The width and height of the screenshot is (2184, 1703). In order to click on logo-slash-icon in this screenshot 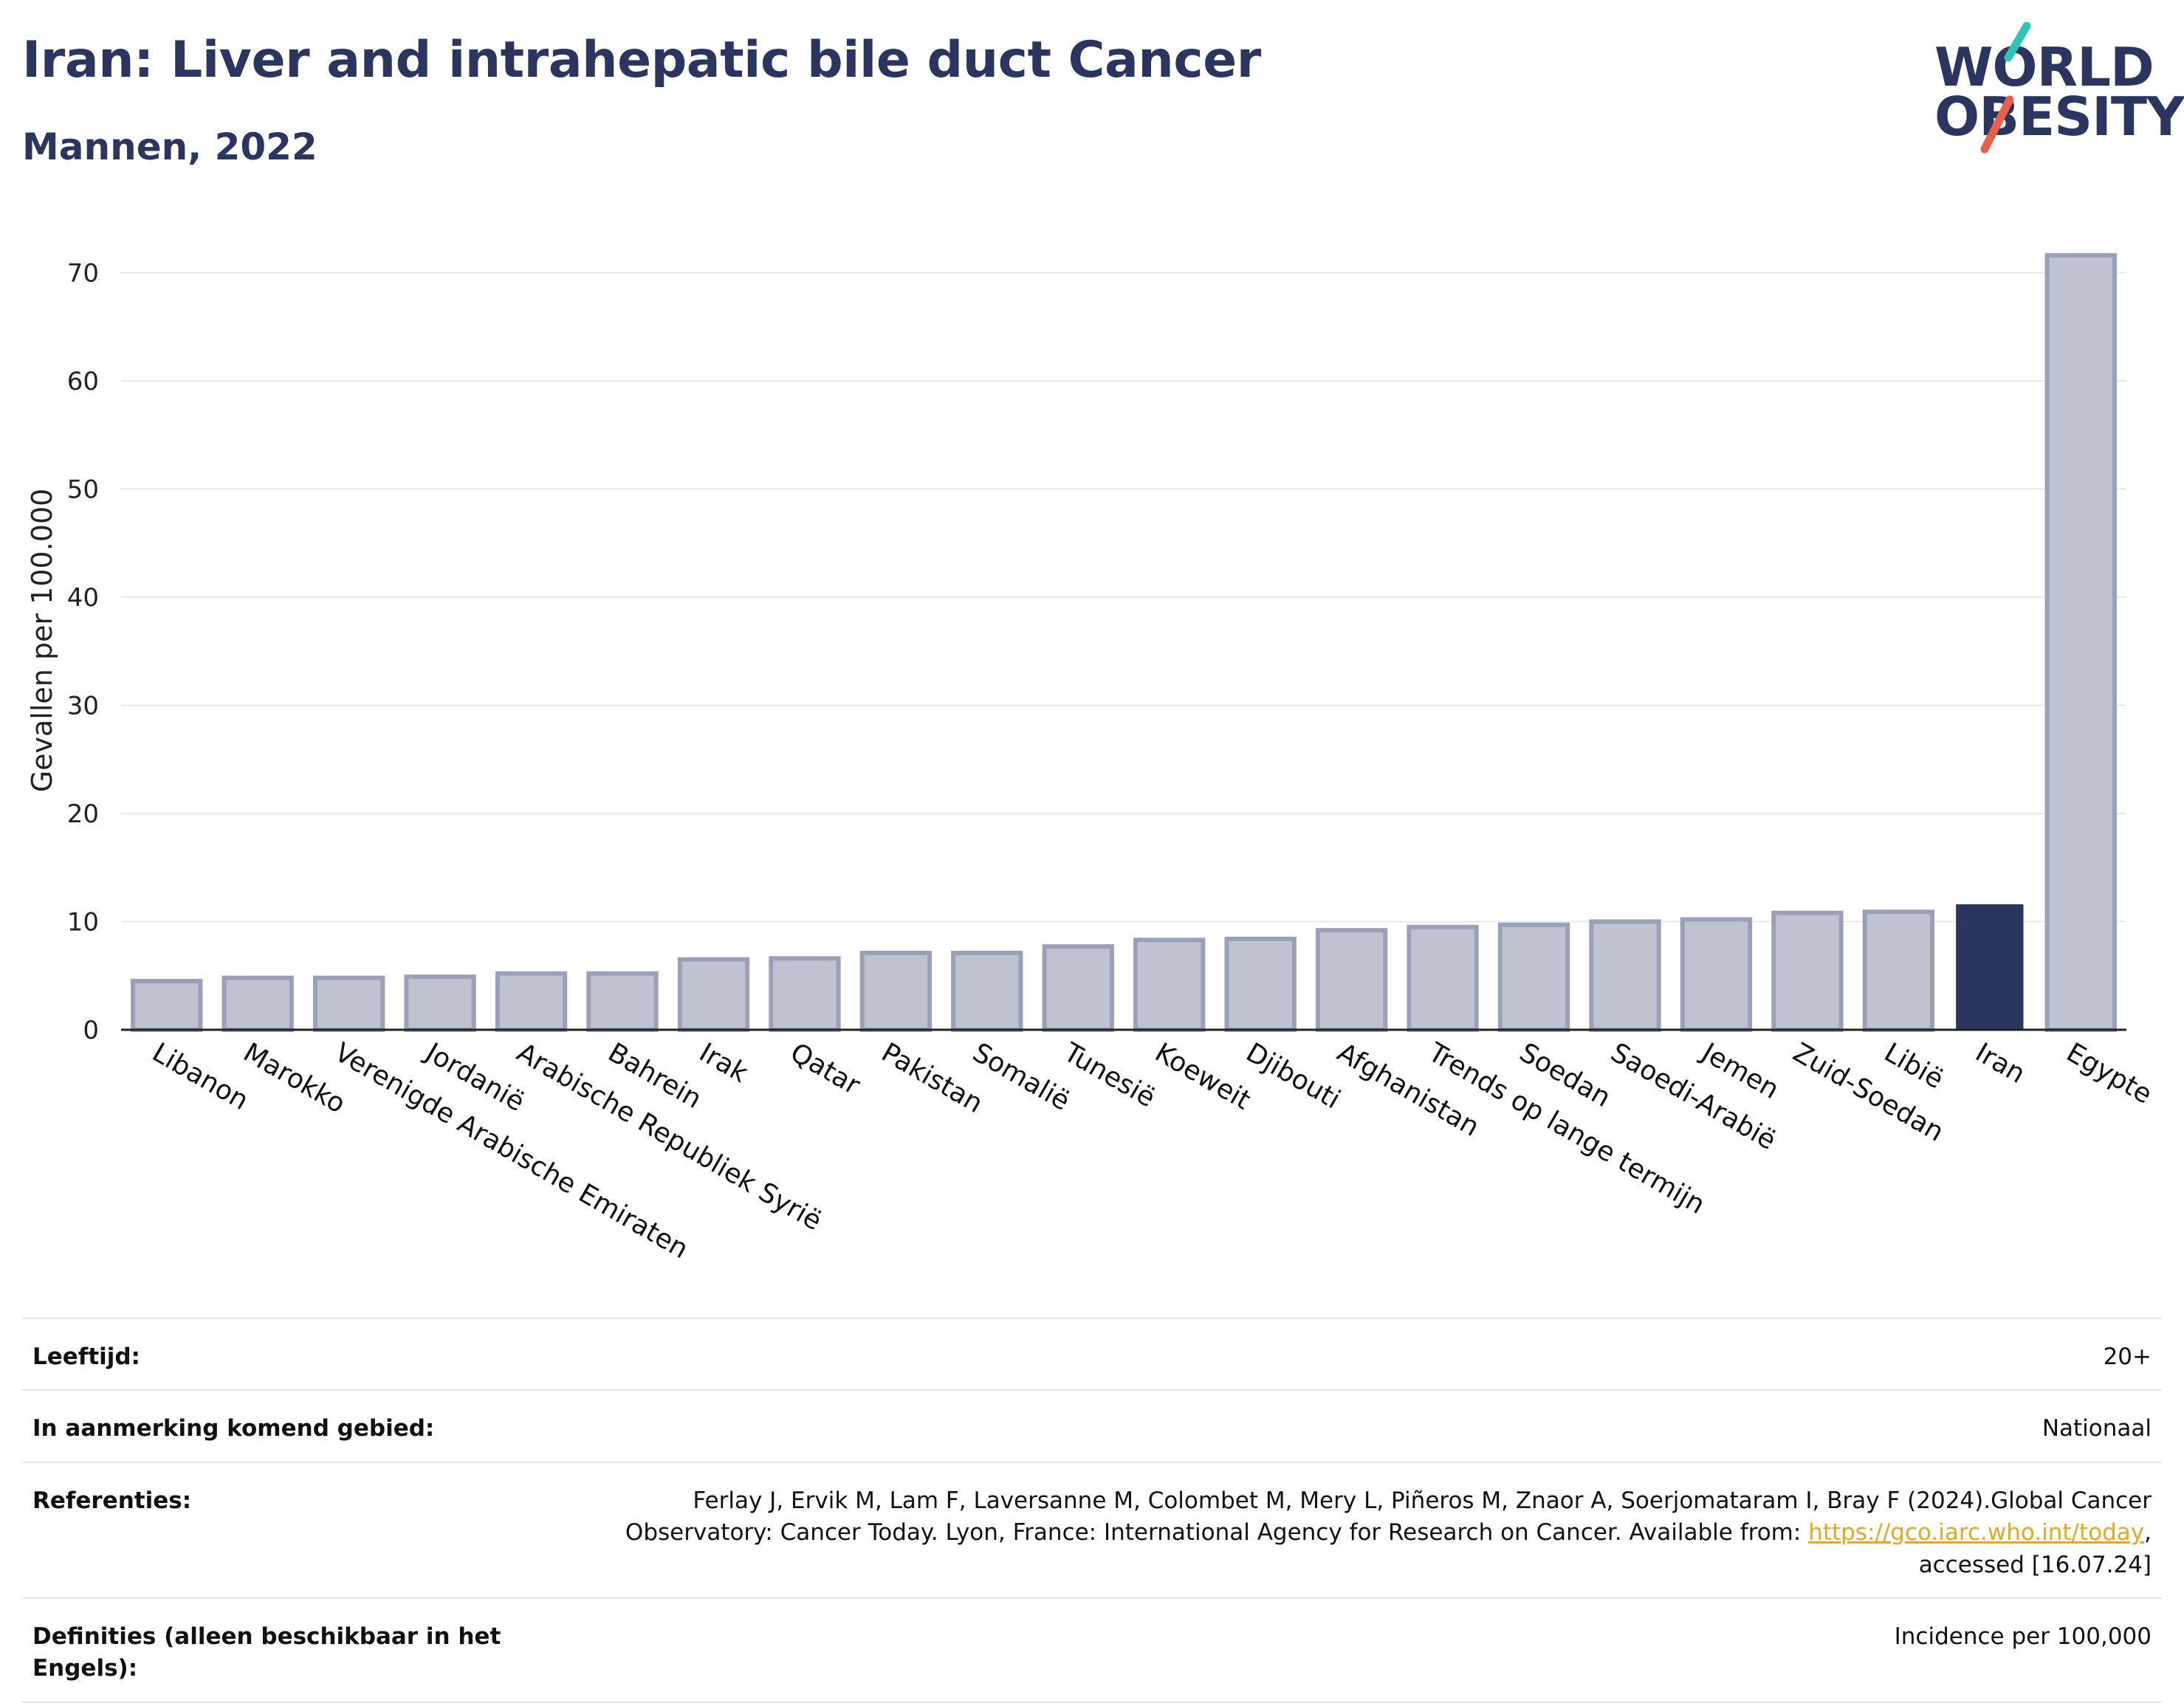, I will do `click(2006, 88)`.